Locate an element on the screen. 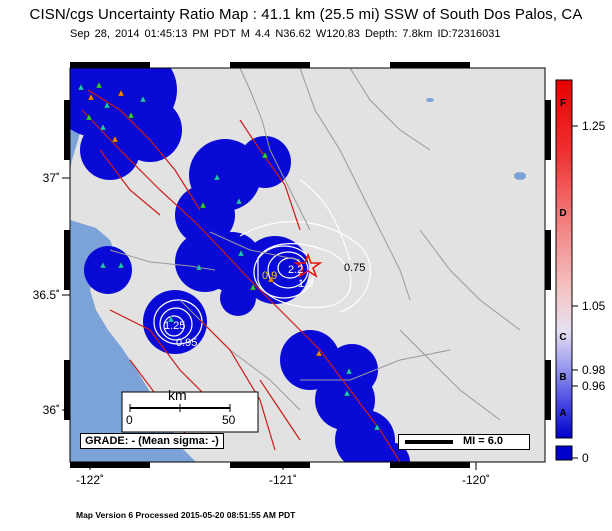 Image resolution: width=612 pixels, height=531 pixels. colorbar-value-0: 0 is located at coordinates (585, 458).